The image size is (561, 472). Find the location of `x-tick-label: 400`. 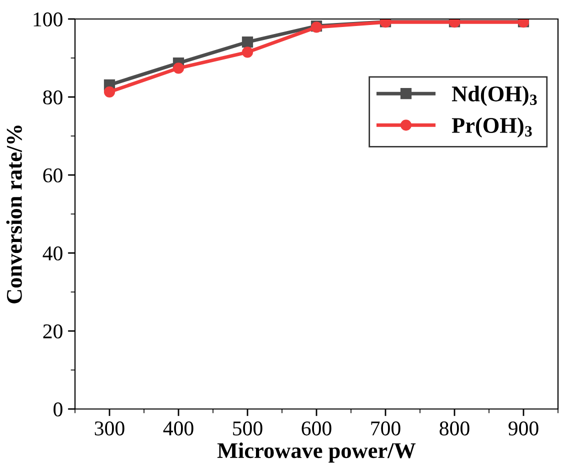

x-tick-label: 400 is located at coordinates (178, 428).